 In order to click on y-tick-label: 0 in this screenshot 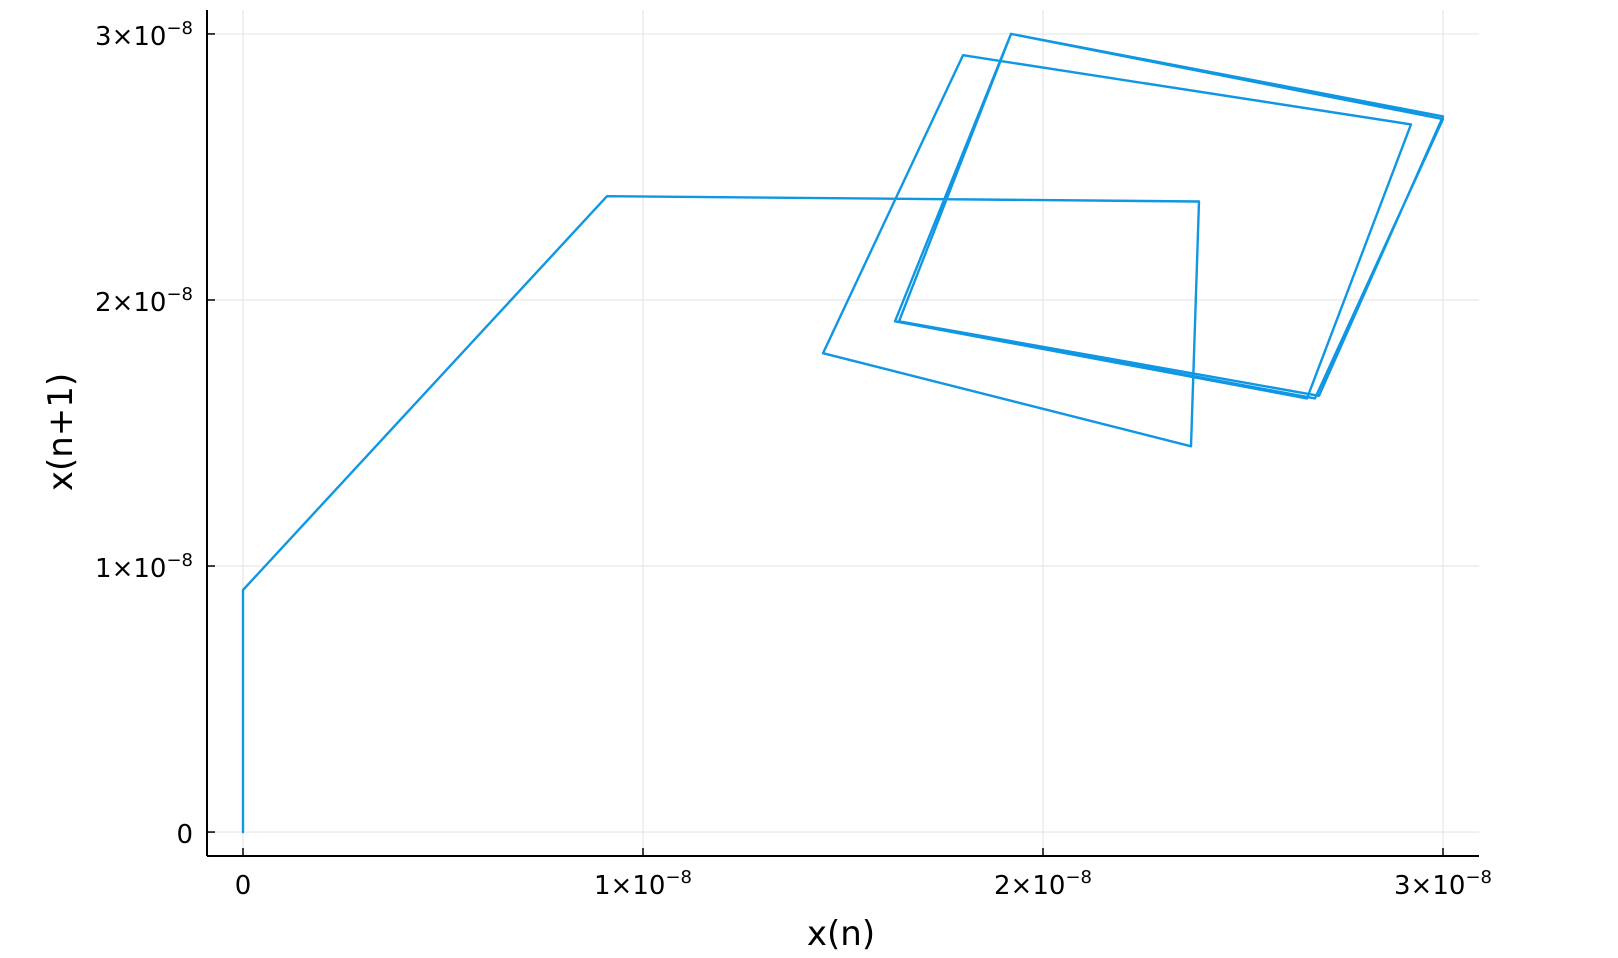, I will do `click(184, 835)`.